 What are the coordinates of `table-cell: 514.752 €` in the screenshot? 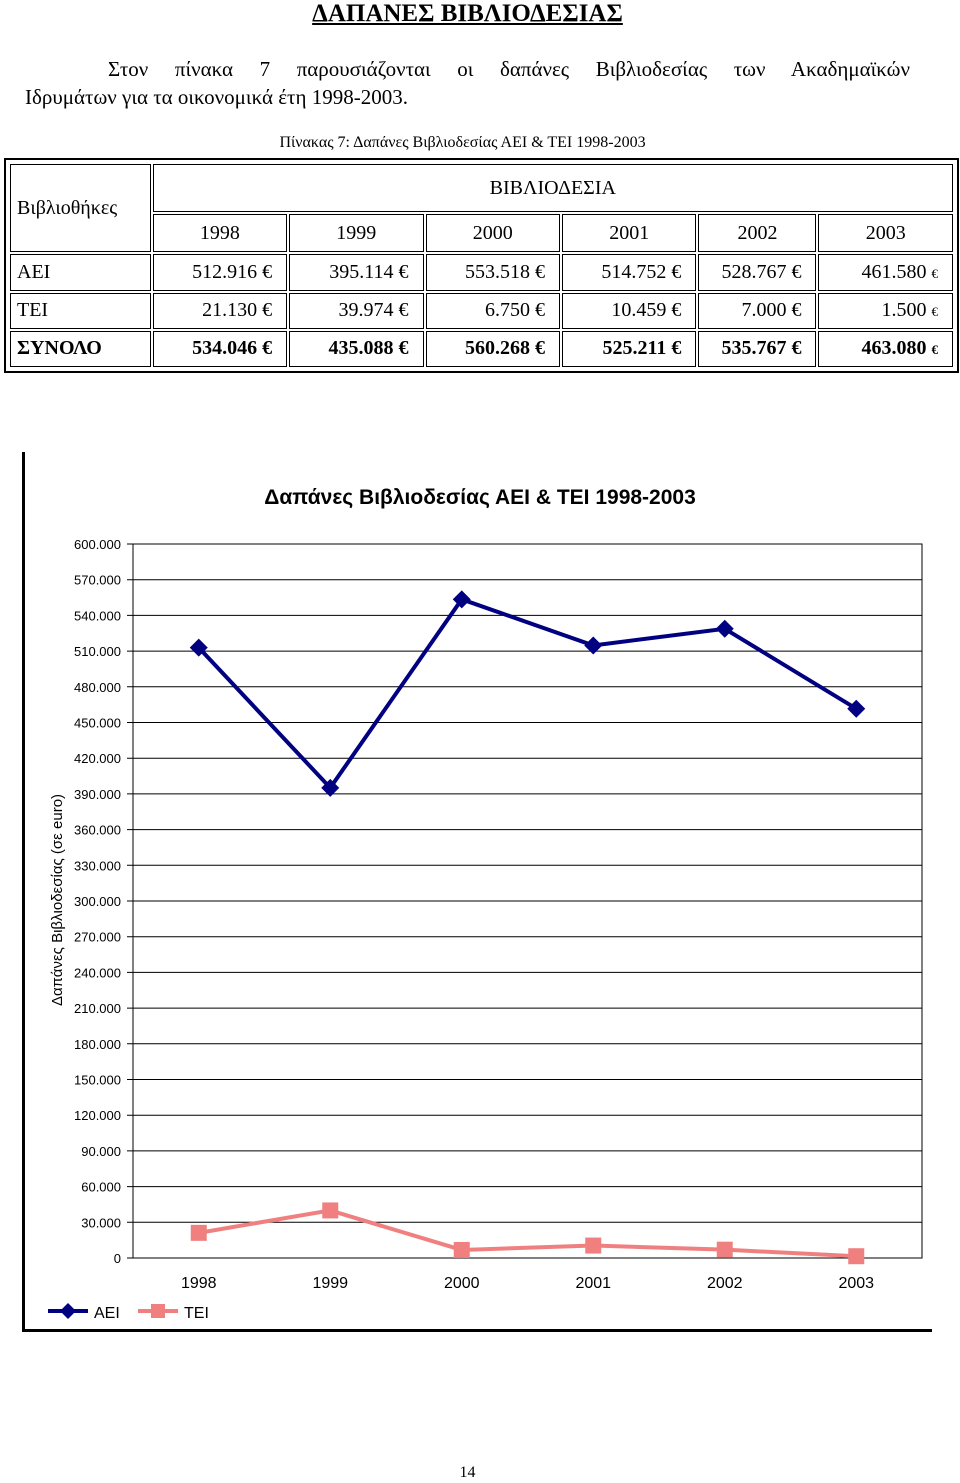 It's located at (629, 272).